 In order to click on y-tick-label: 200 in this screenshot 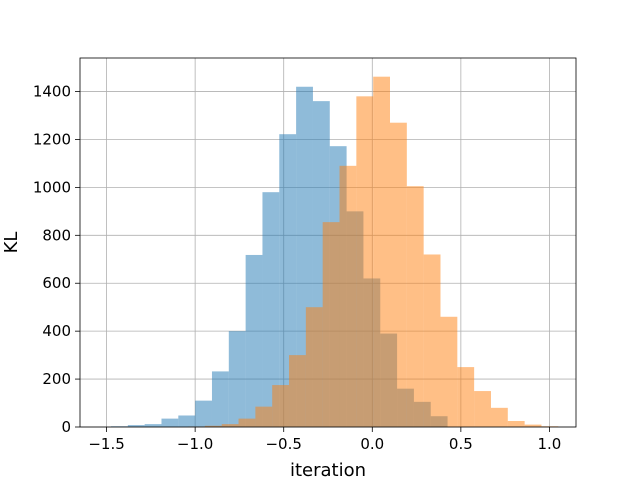, I will do `click(56, 379)`.